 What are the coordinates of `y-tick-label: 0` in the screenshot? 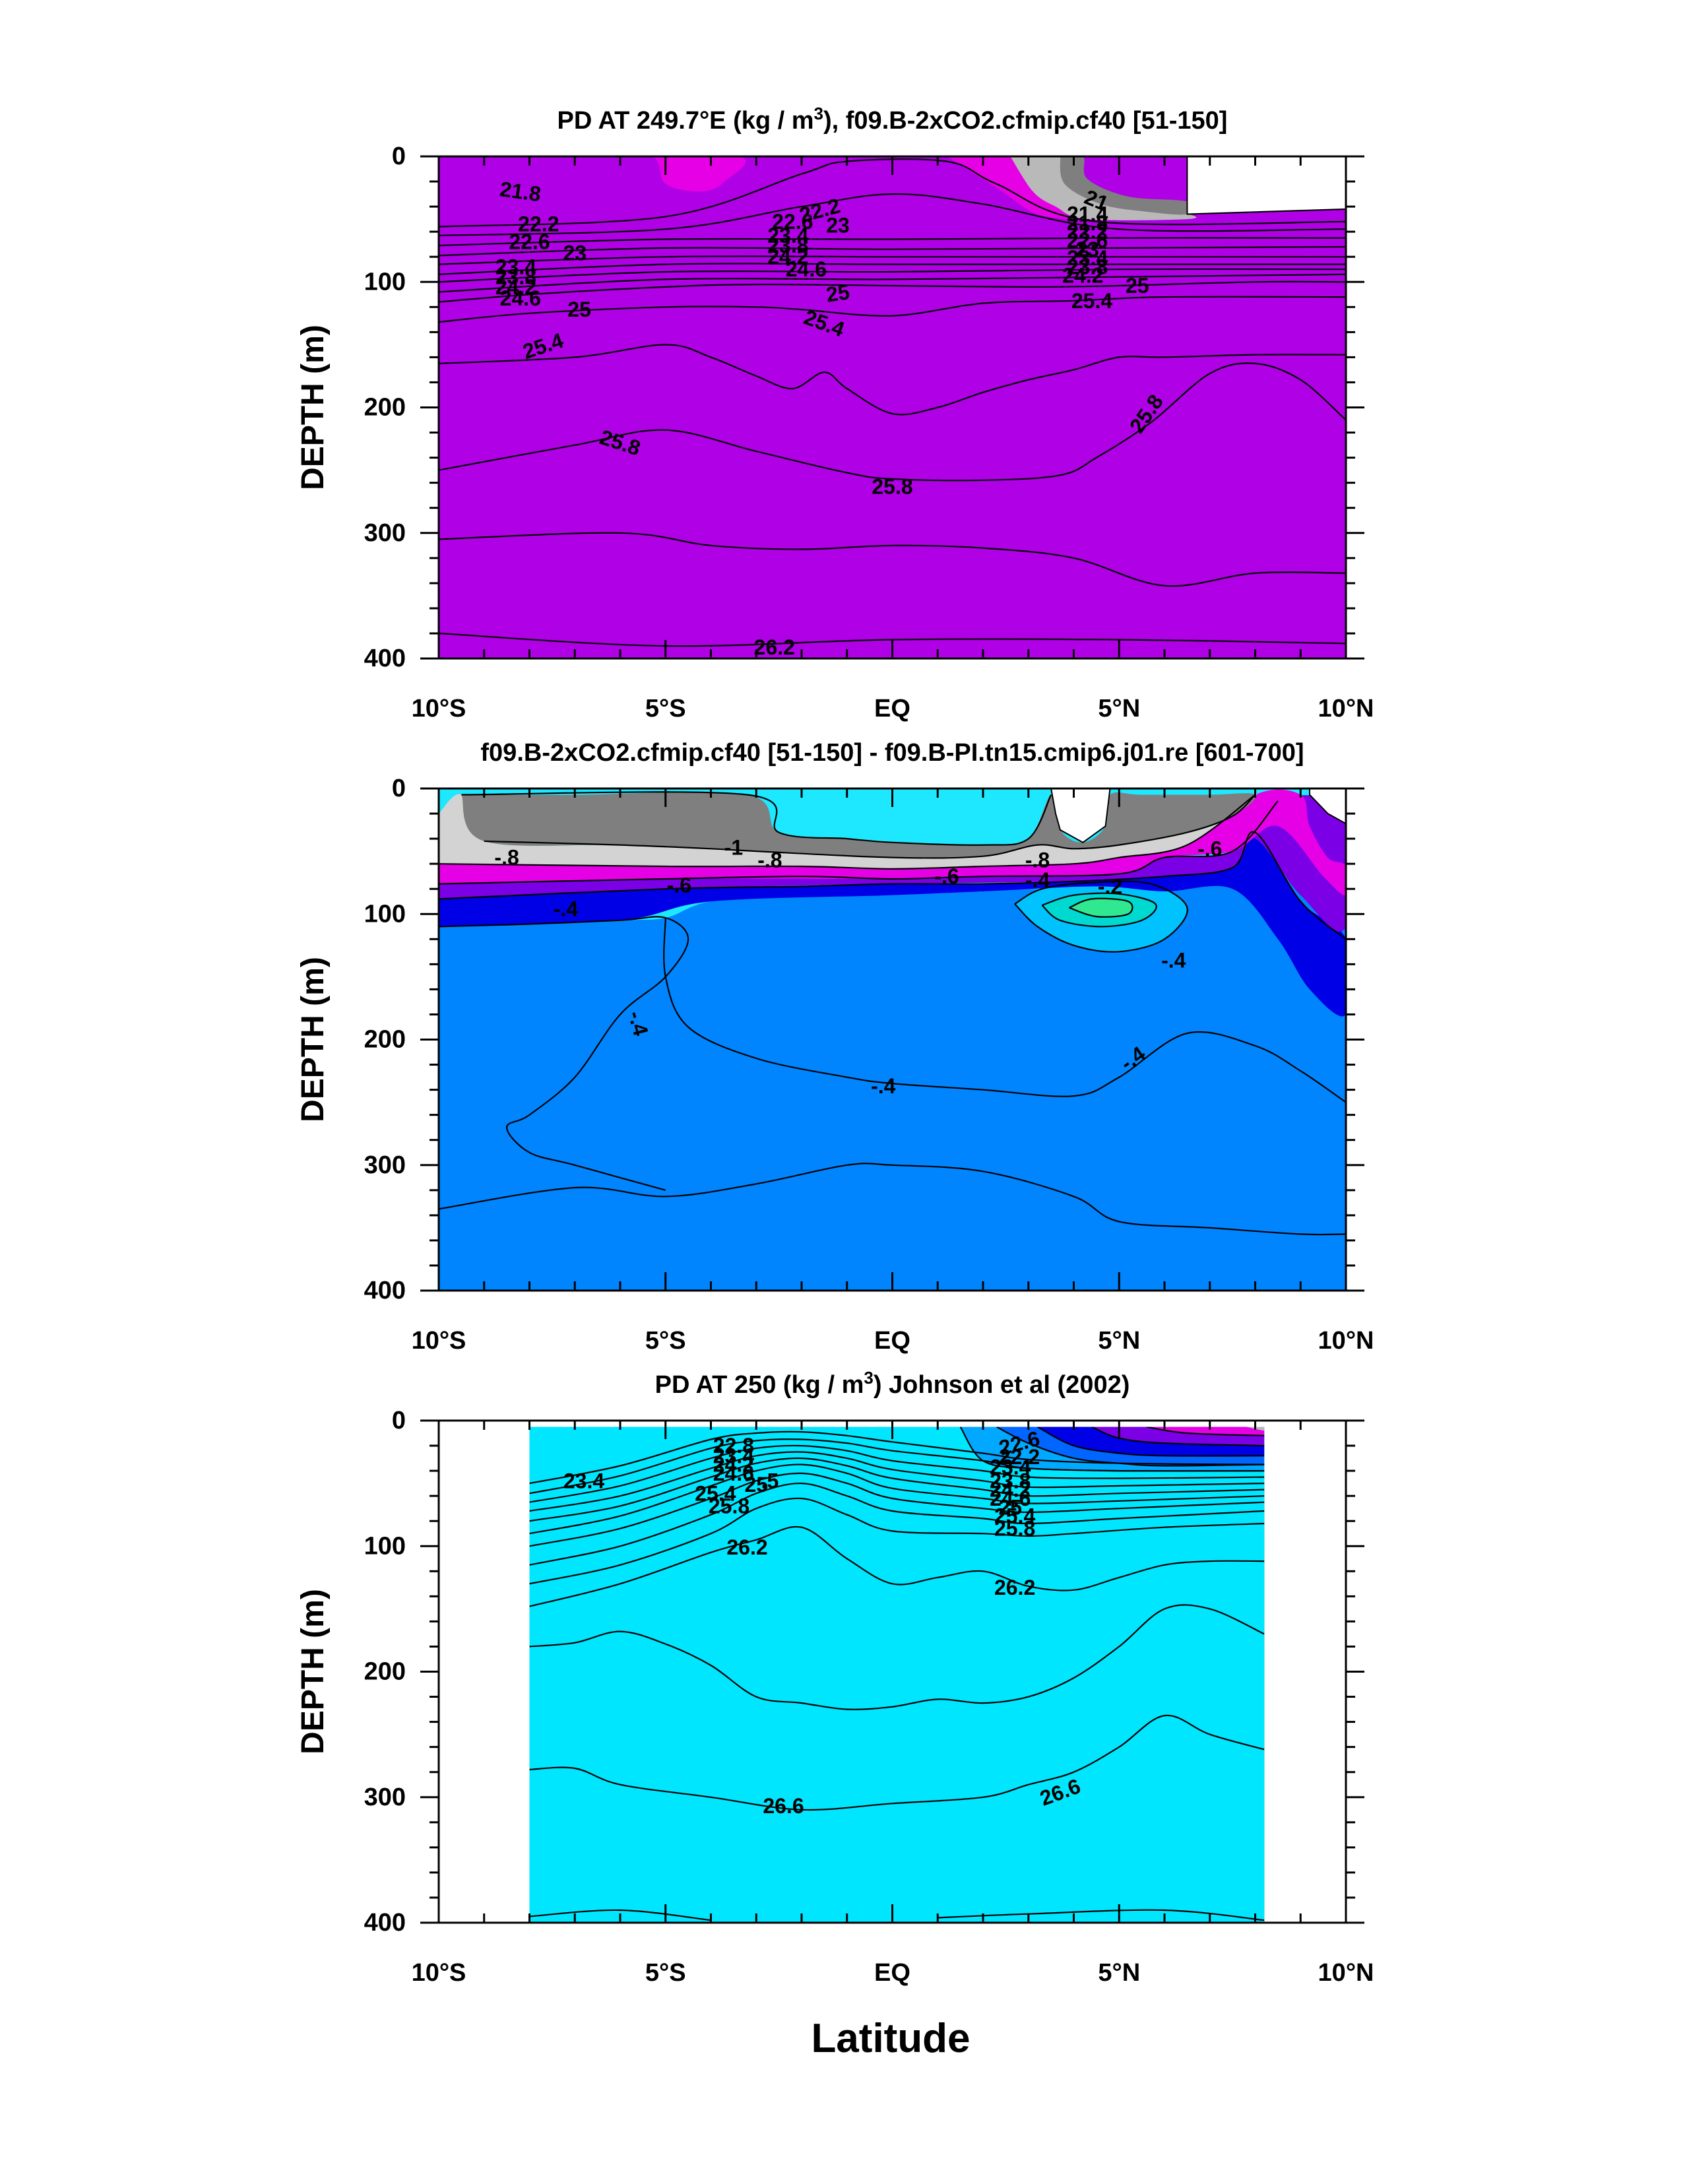 It's located at (399, 156).